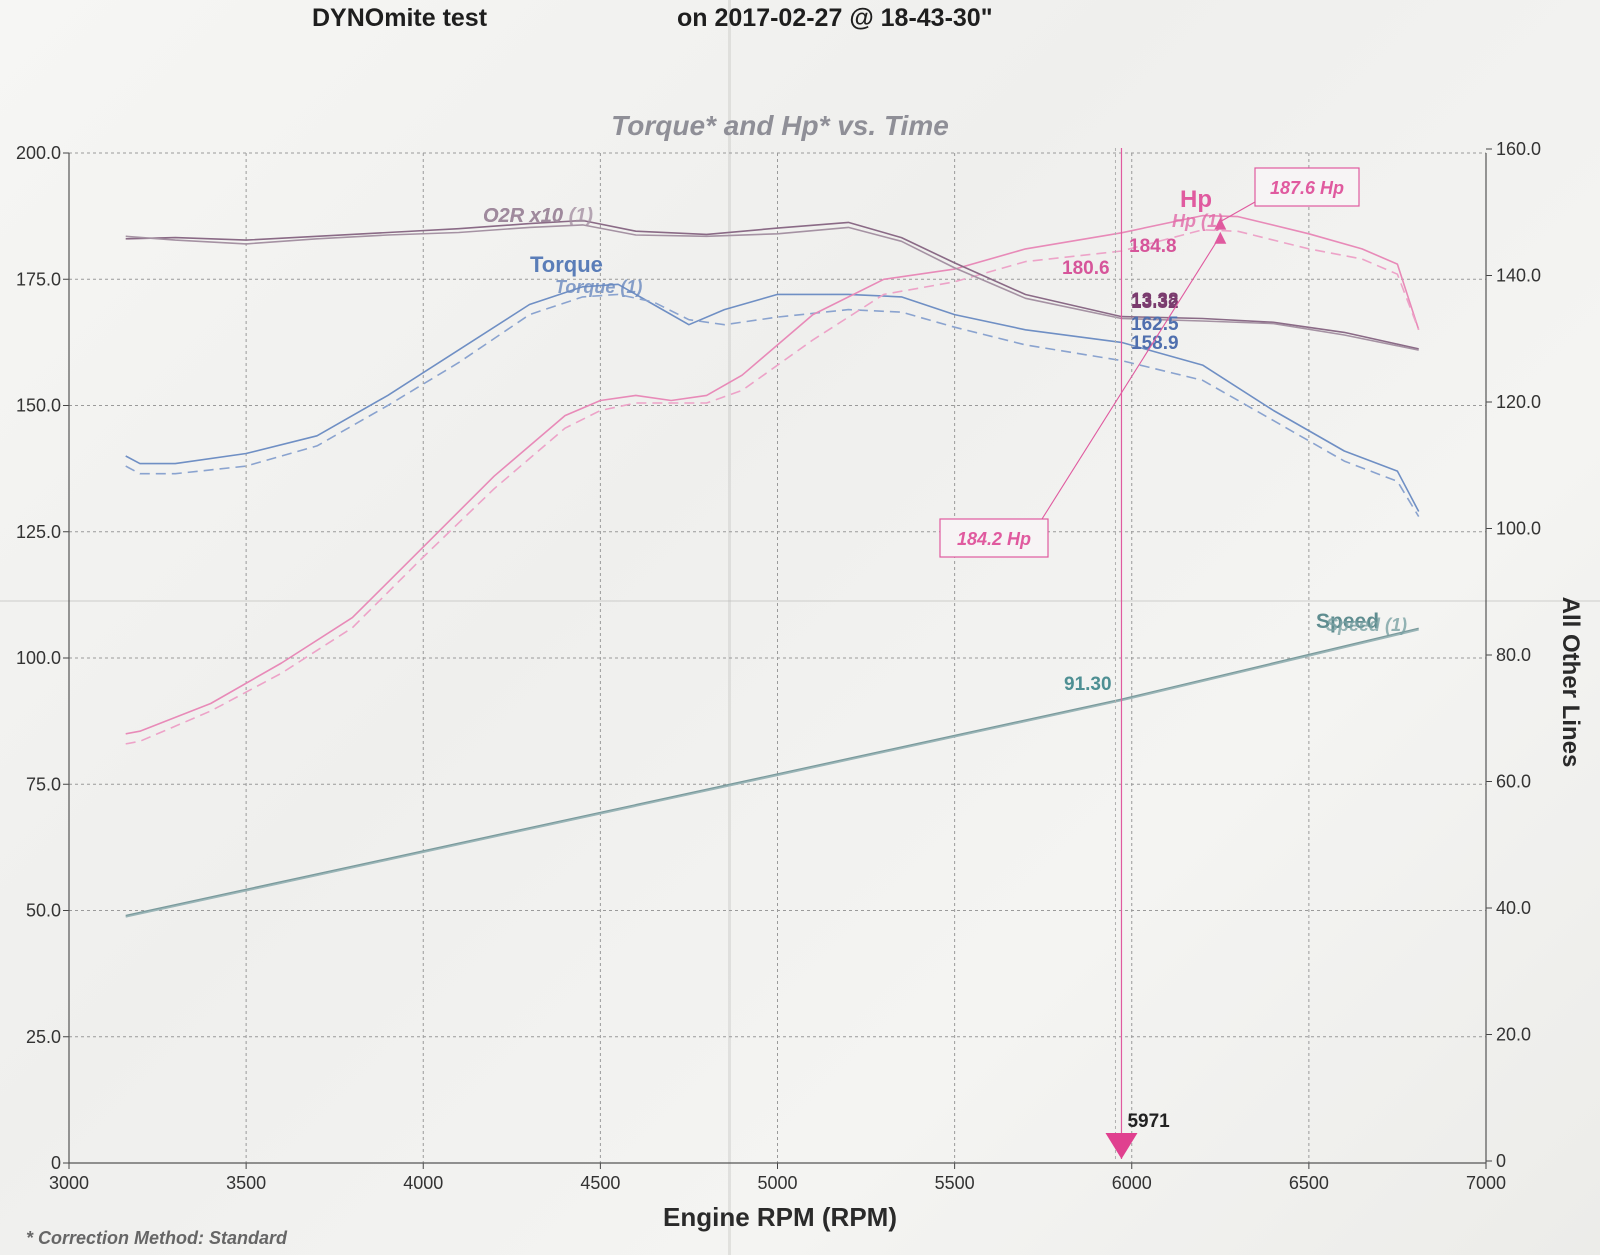  I want to click on y2-tick-label: 40.0, so click(1513, 908).